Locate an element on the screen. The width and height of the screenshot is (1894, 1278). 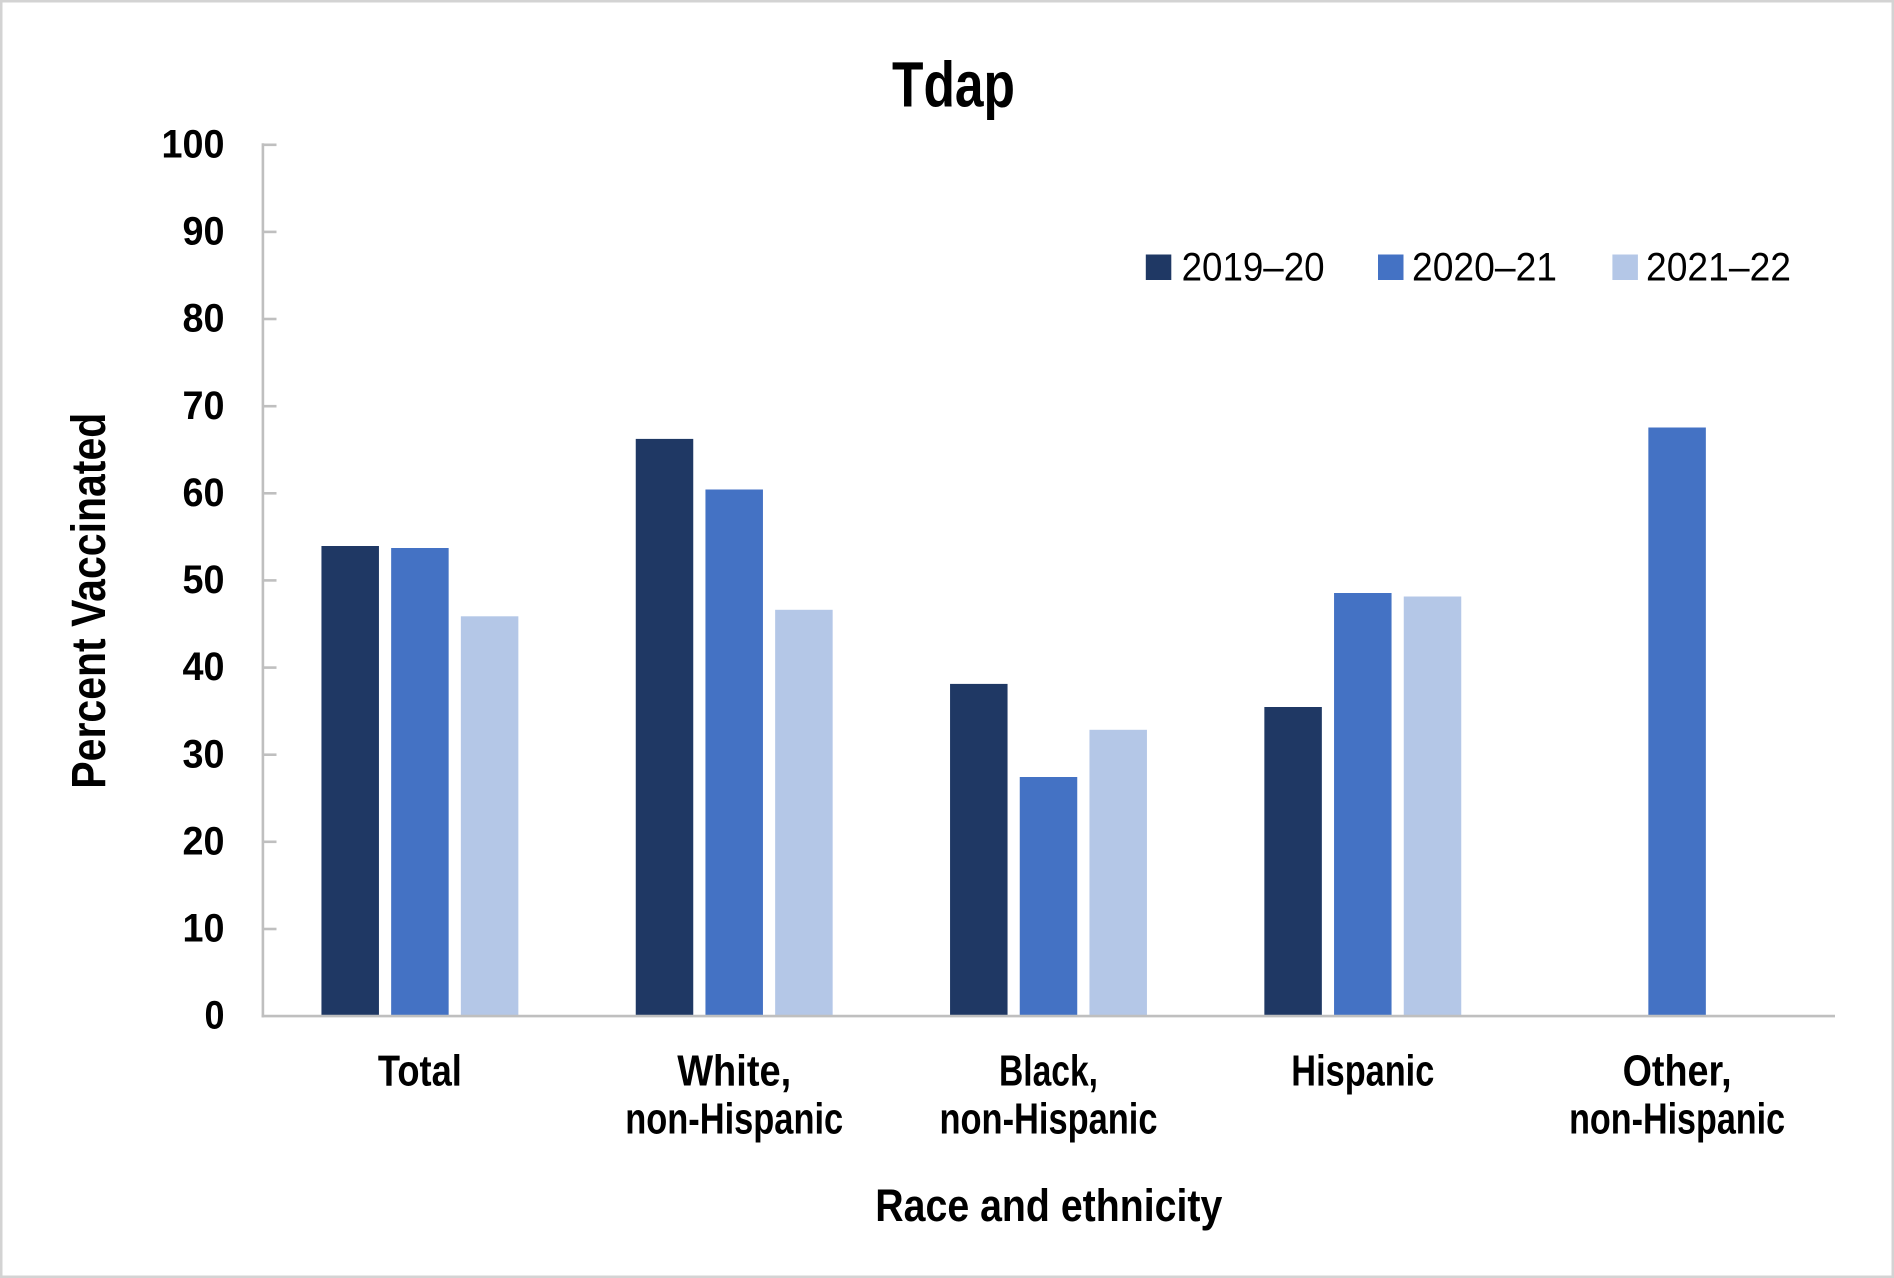
svg-text: 2021–22 is located at coordinates (1718, 268).